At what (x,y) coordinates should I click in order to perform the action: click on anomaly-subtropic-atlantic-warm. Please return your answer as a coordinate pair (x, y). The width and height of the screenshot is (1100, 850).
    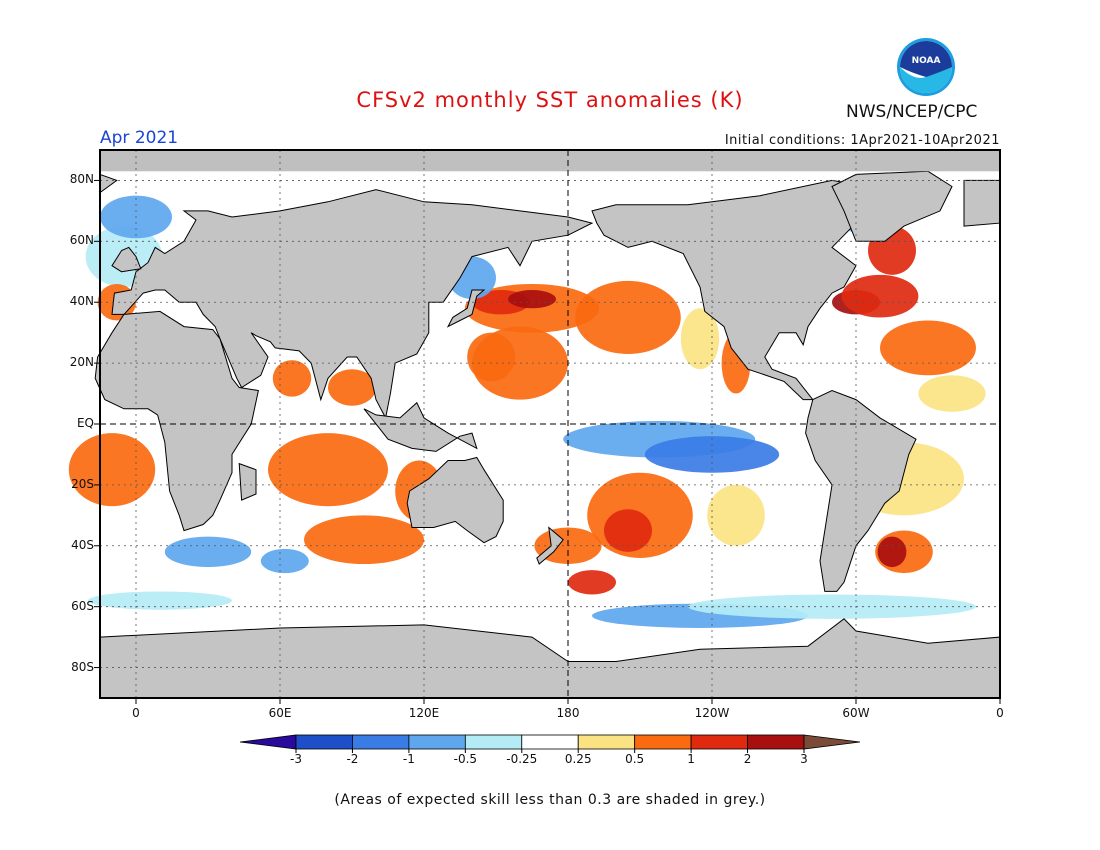
    Looking at the image, I should click on (928, 348).